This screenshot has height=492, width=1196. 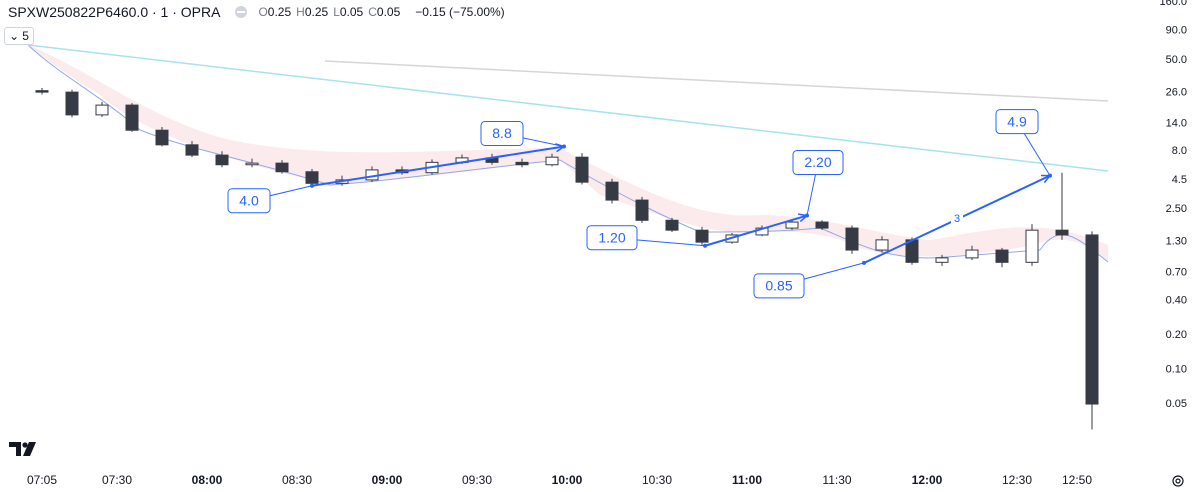 I want to click on y-tick-label: 8.0, so click(x=1179, y=151).